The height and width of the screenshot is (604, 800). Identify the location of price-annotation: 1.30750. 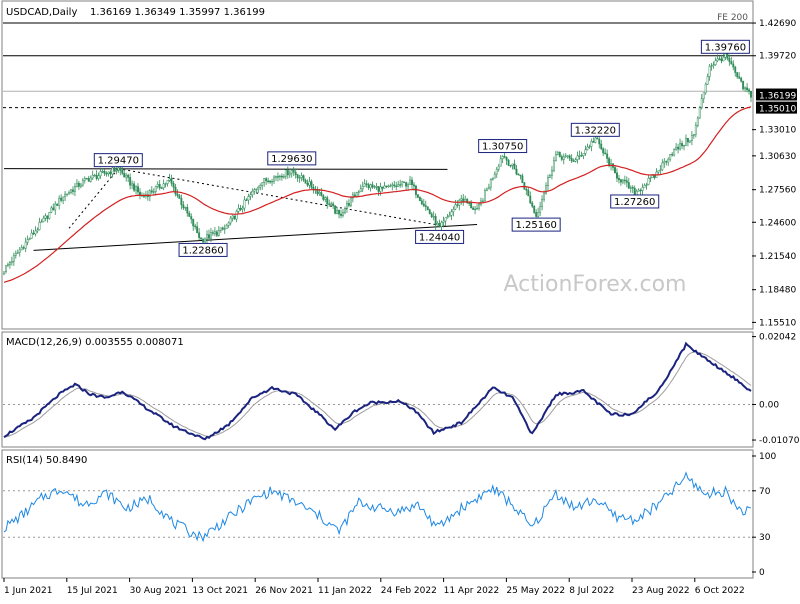
(503, 146).